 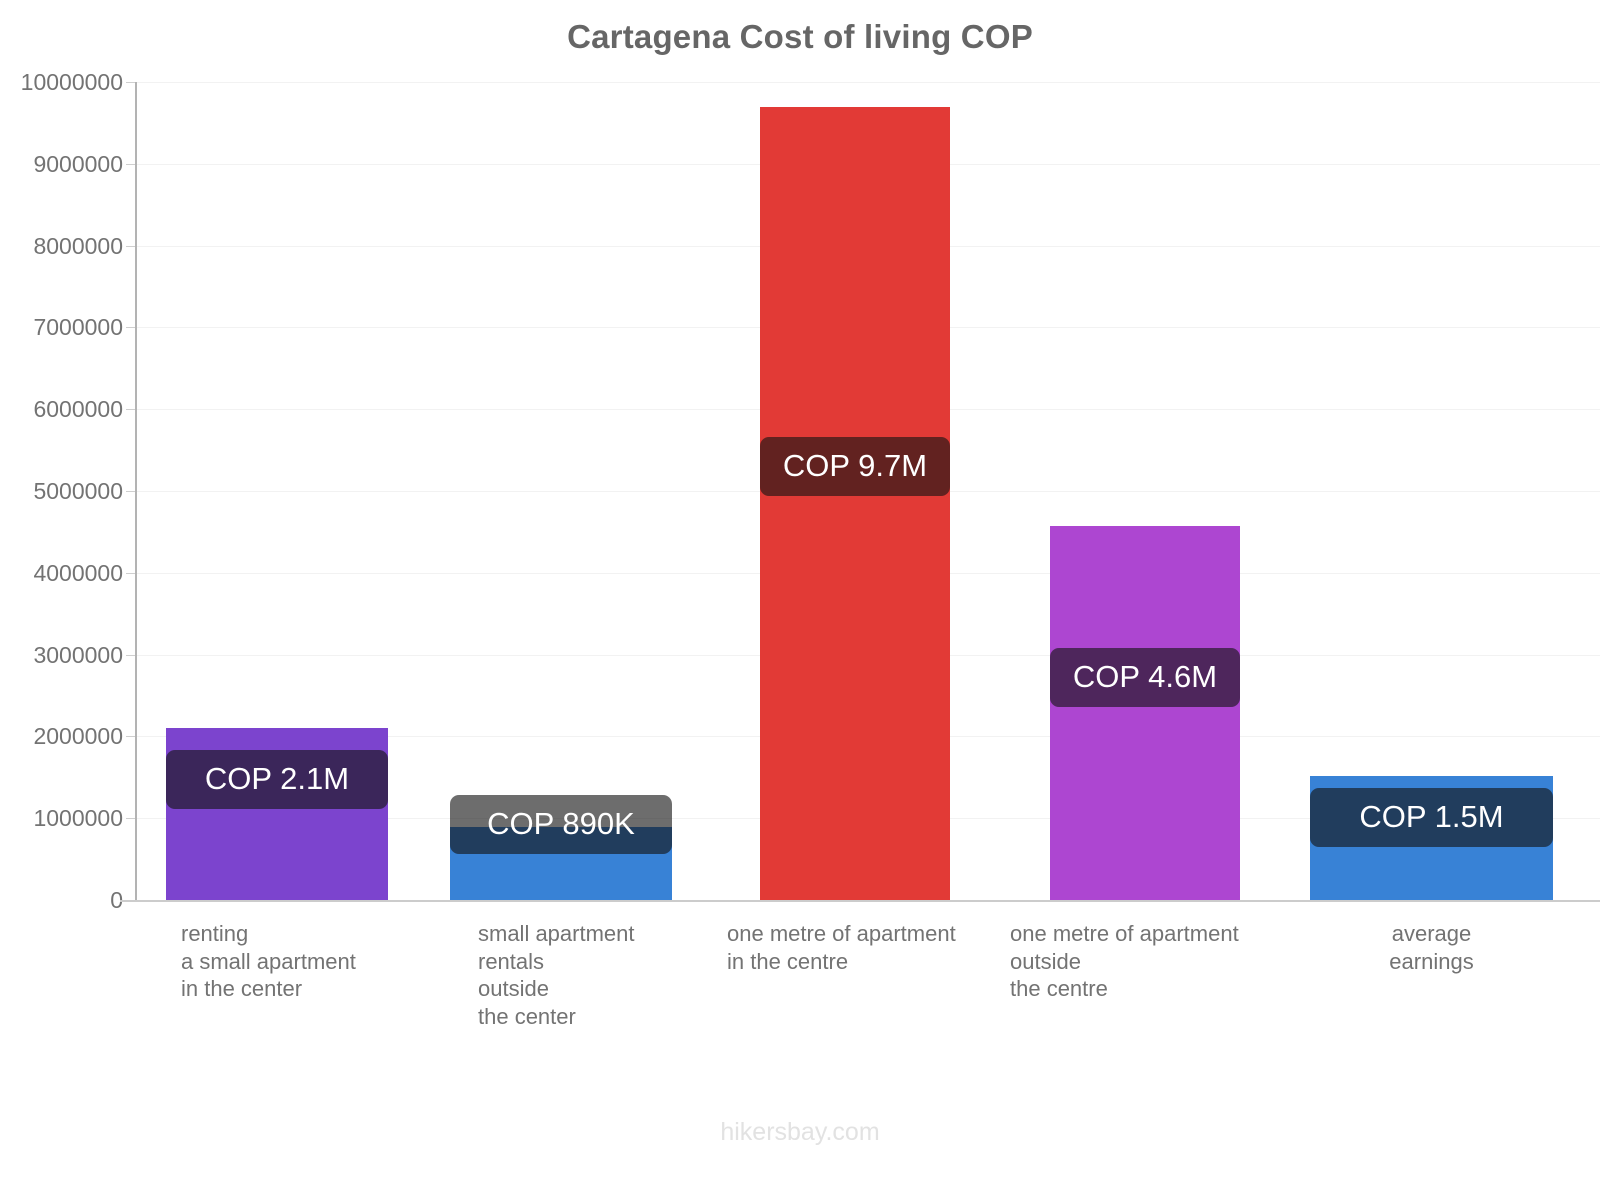 What do you see at coordinates (136, 491) in the screenshot?
I see `y-axis-line` at bounding box center [136, 491].